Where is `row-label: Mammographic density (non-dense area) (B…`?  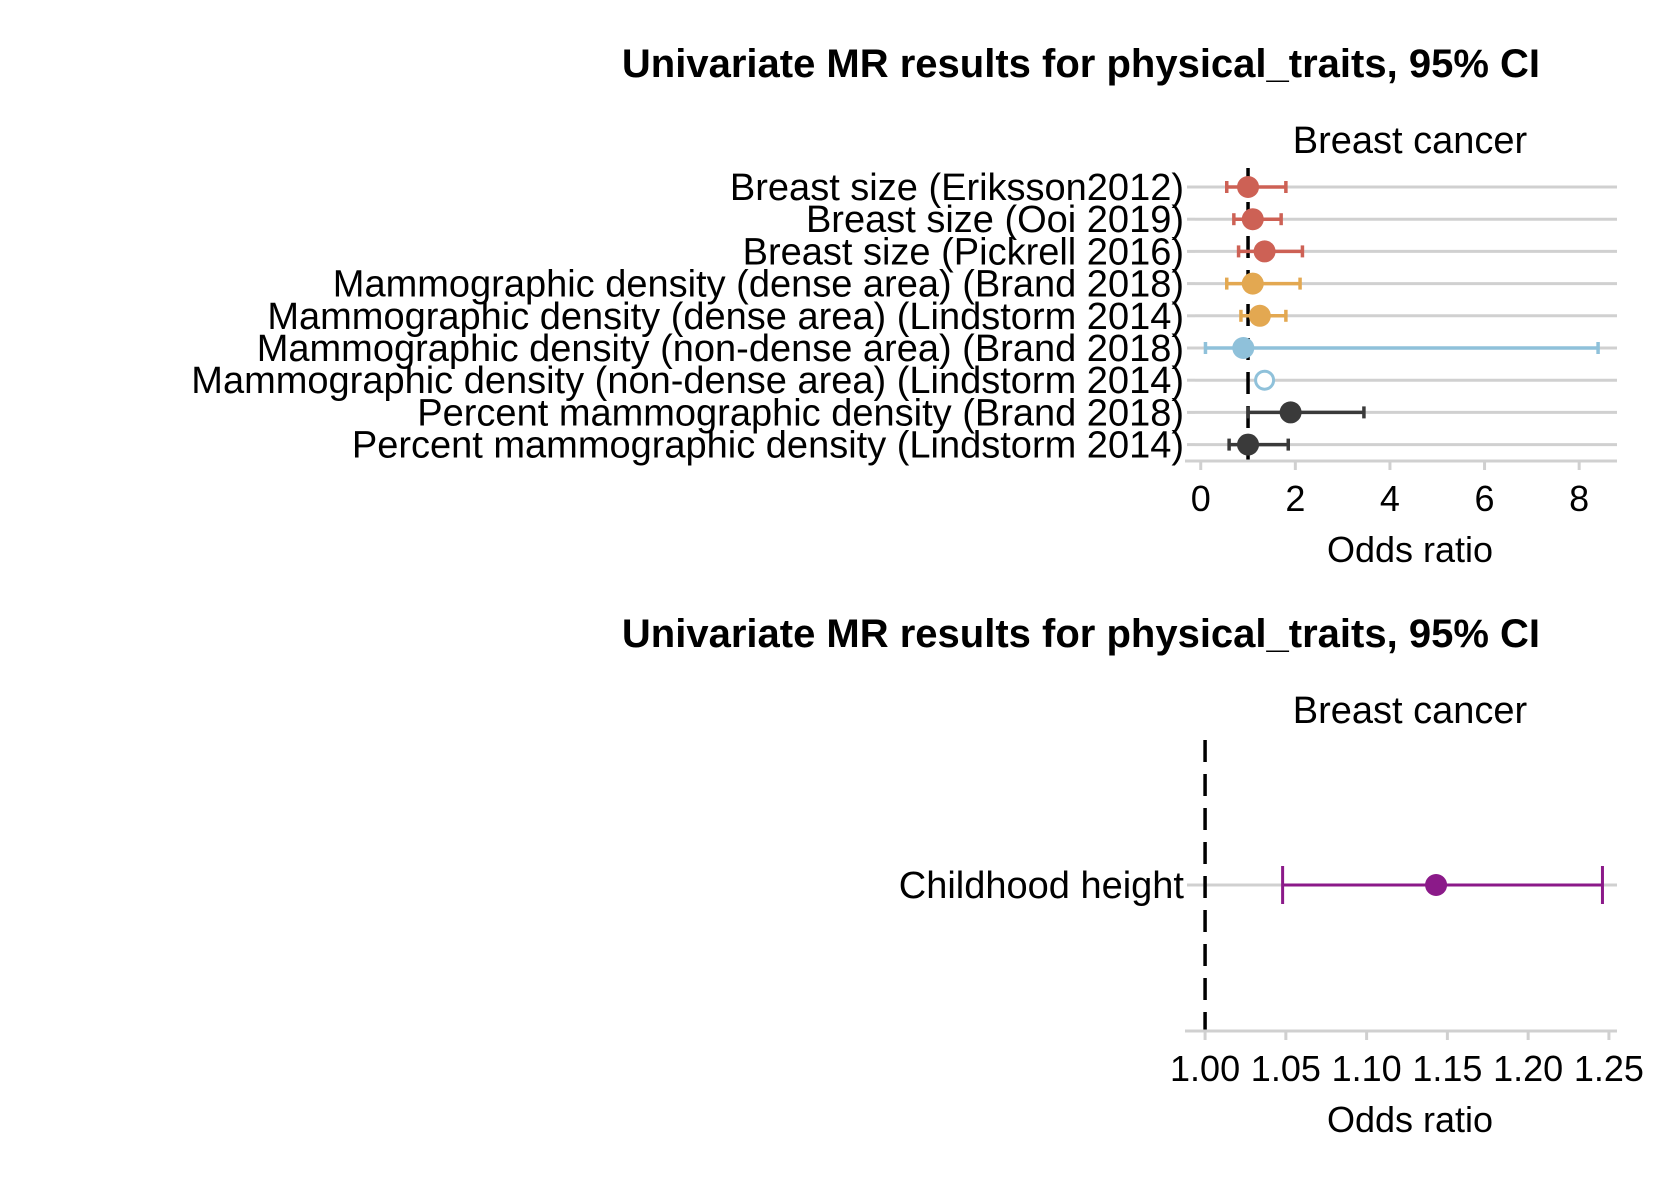 row-label: Mammographic density (non-dense area) (B… is located at coordinates (720, 349).